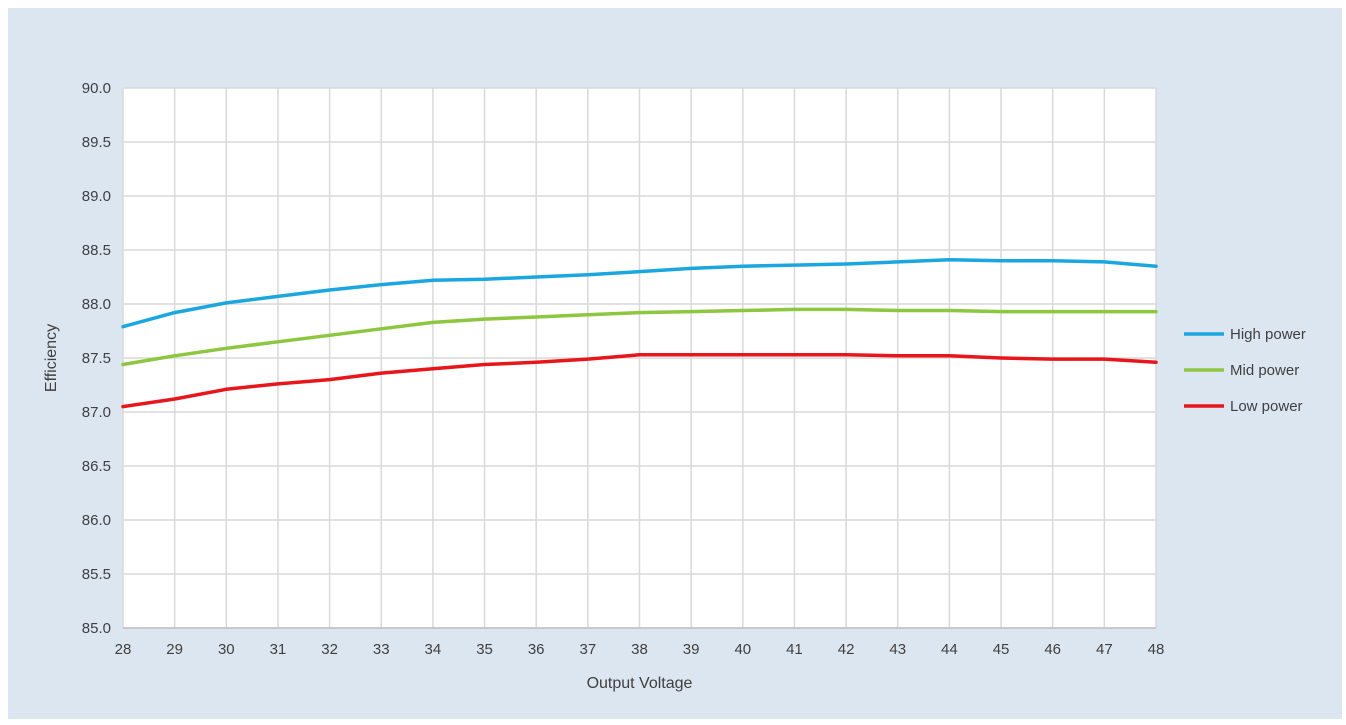 The height and width of the screenshot is (725, 1346). What do you see at coordinates (949, 649) in the screenshot?
I see `x-tick-label: 44` at bounding box center [949, 649].